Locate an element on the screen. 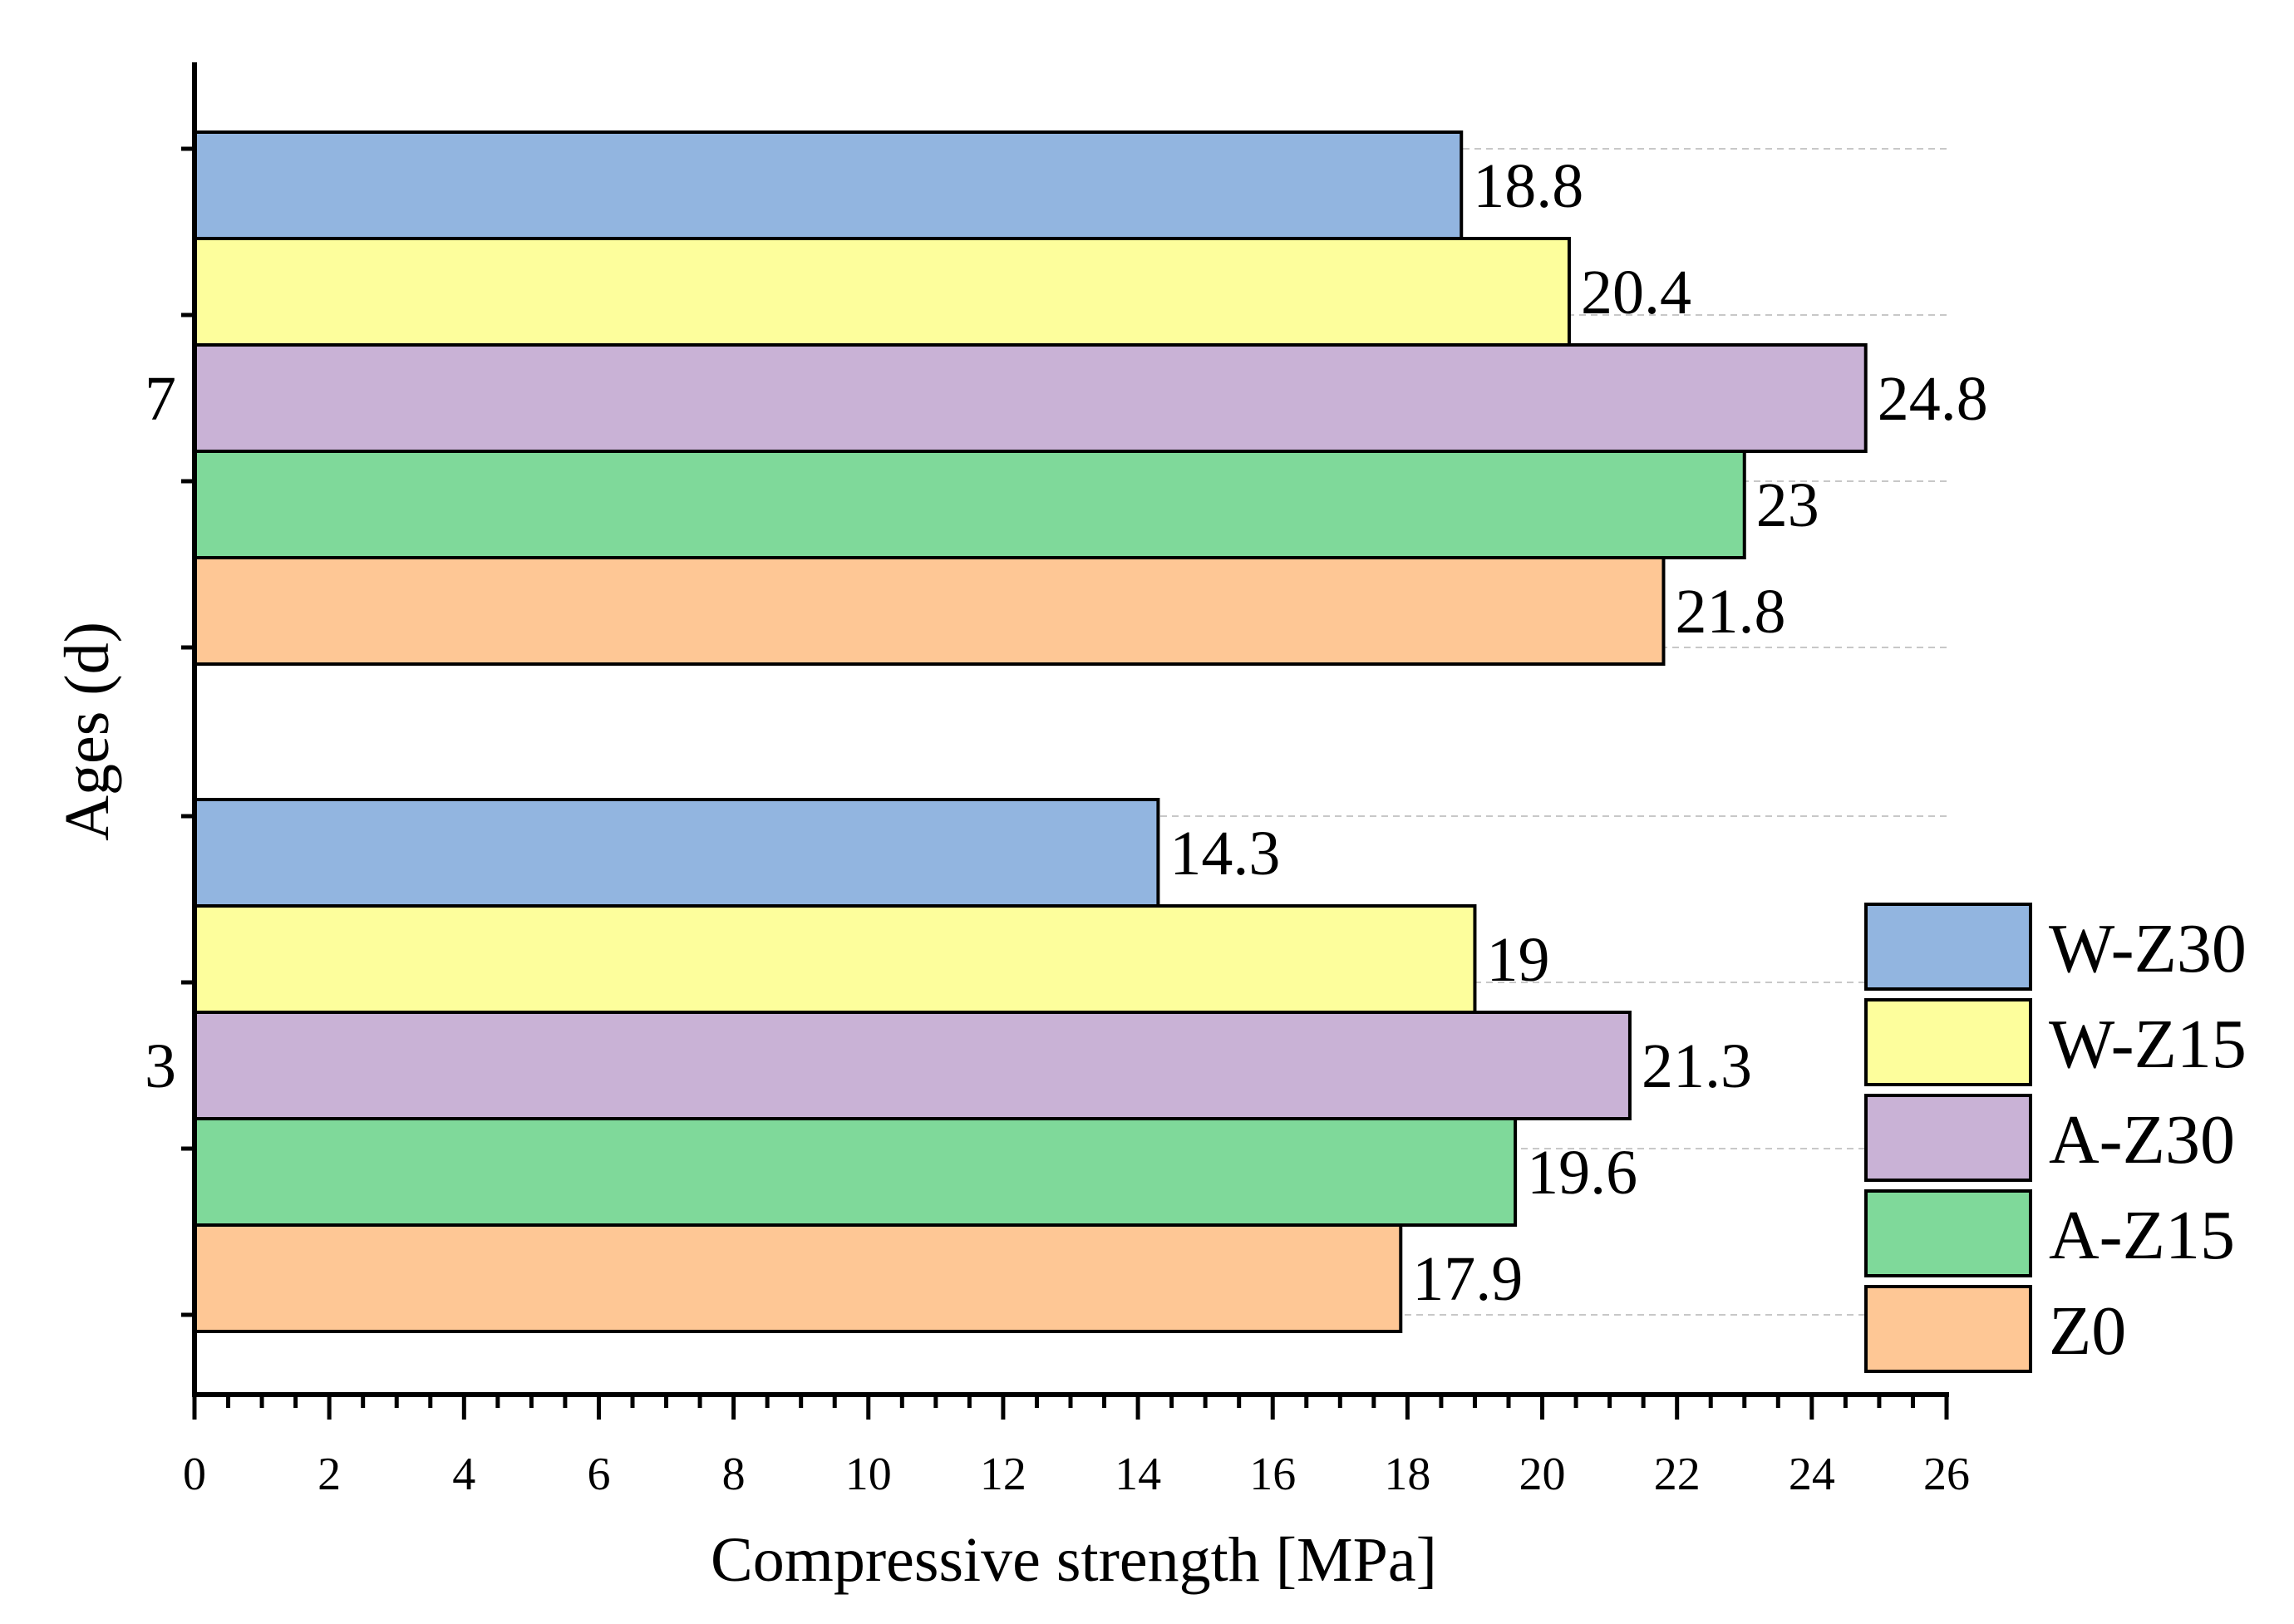 The height and width of the screenshot is (1624, 2294). x-tick-label-1: 2 is located at coordinates (330, 1474).